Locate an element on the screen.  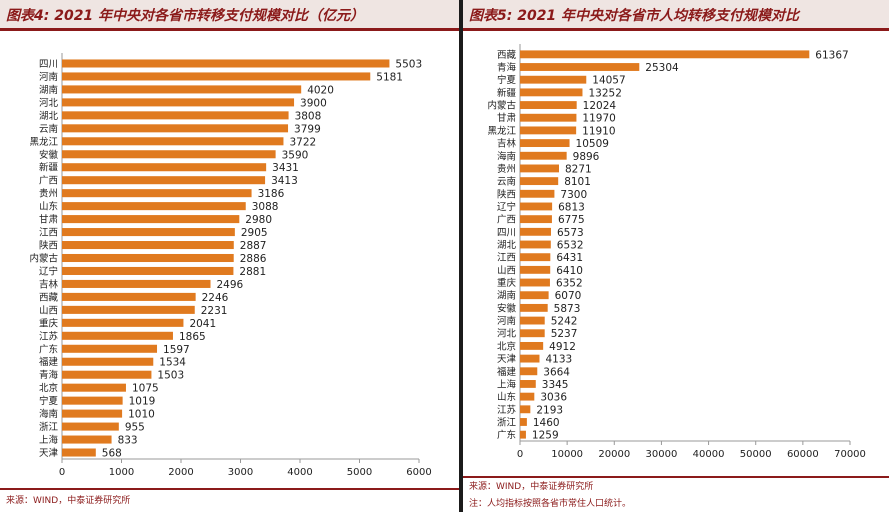
data-label: 2041 is located at coordinates (202, 324).